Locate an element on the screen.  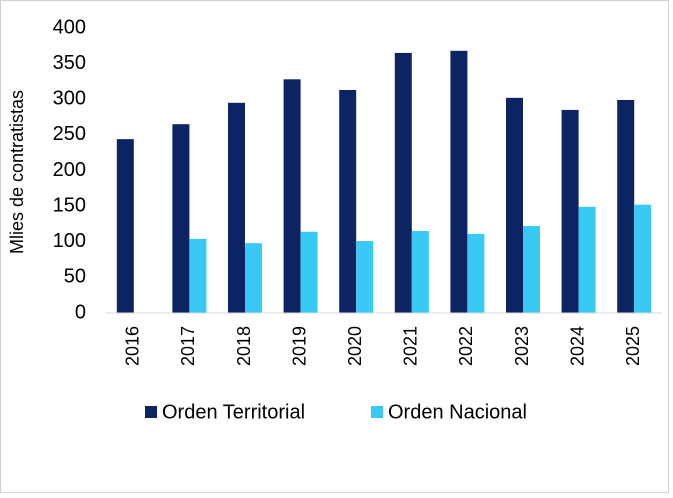
legend-label: Orden Territorial is located at coordinates (233, 412).